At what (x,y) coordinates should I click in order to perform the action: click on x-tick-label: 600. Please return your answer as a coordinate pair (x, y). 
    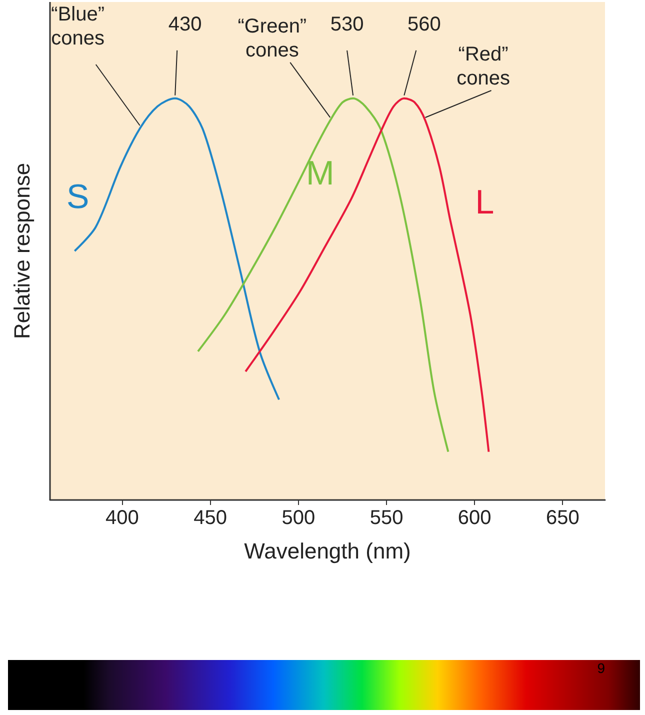
    Looking at the image, I should click on (475, 518).